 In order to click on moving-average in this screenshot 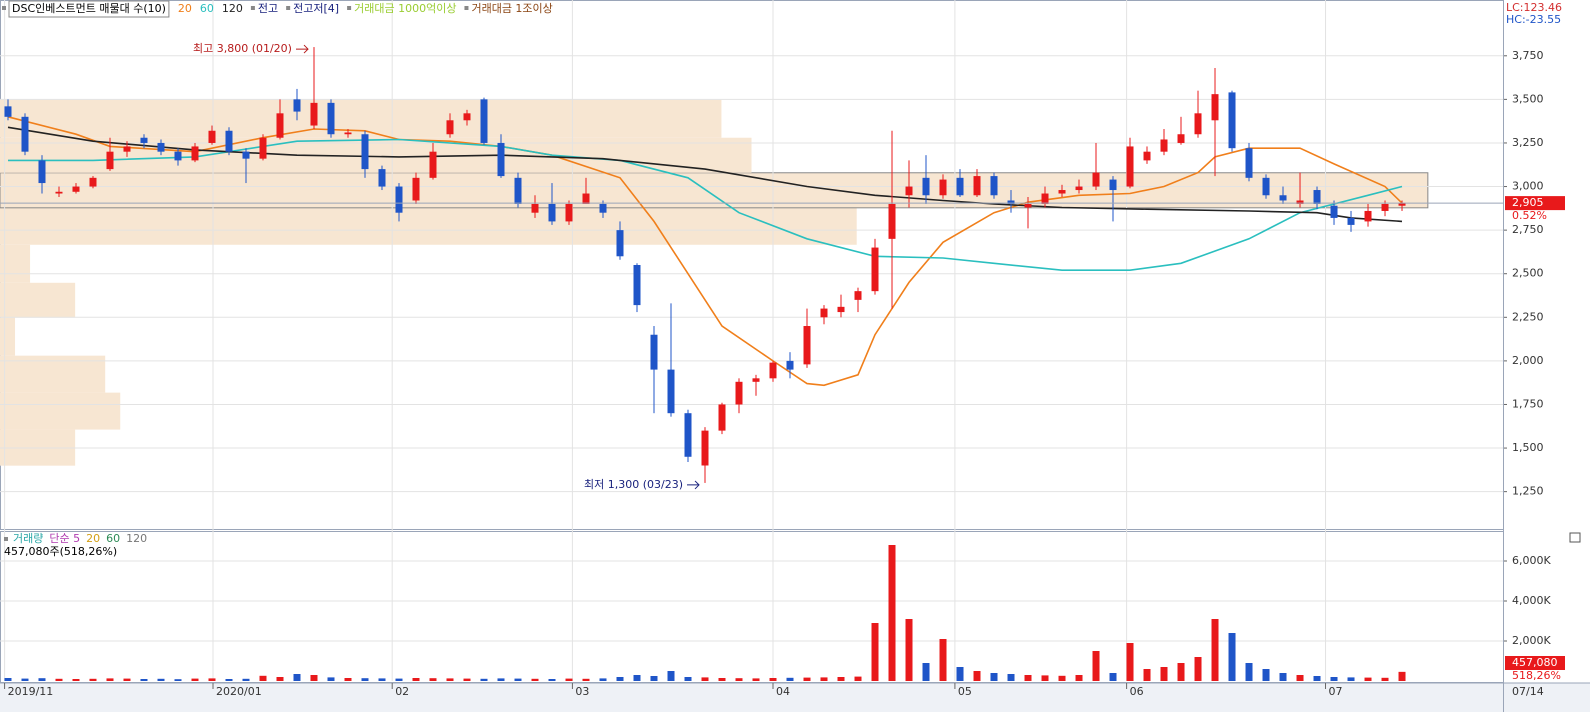, I will do `click(705, 174)`.